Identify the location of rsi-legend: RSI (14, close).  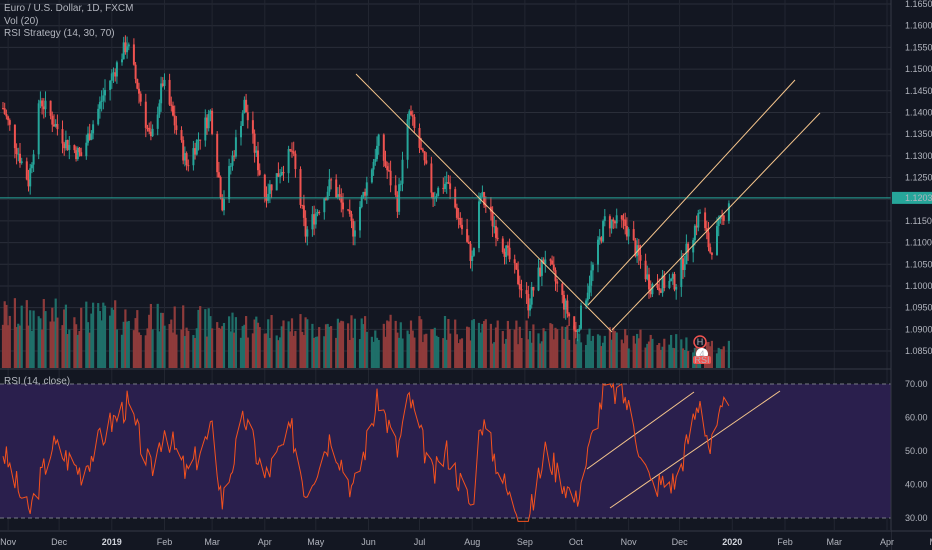
(37, 382).